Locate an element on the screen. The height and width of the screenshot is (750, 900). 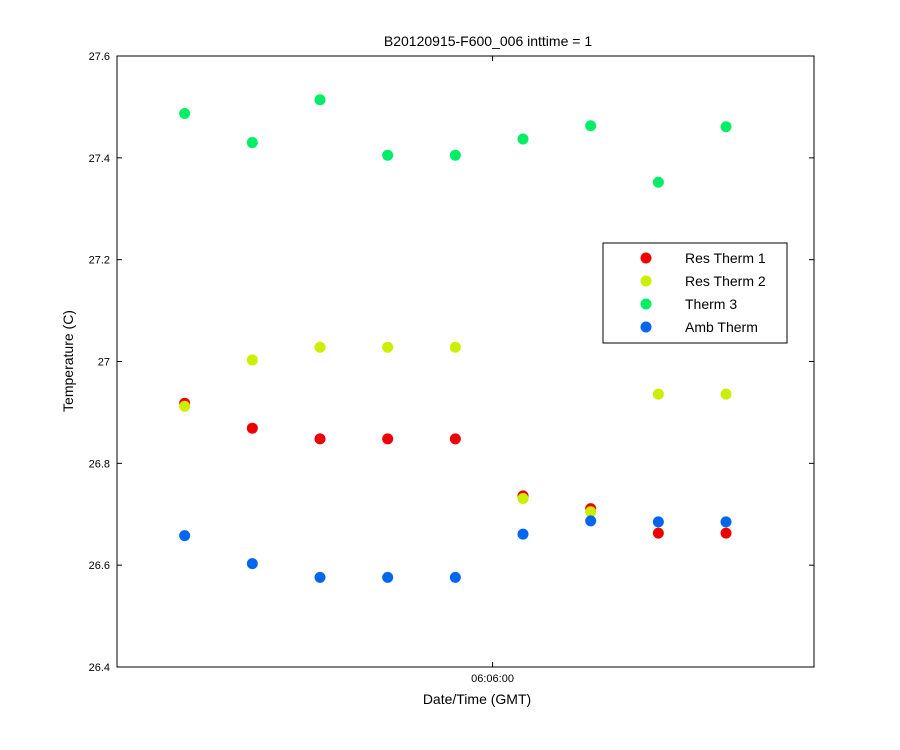
x-axis-label: Date/Time (GMT) is located at coordinates (477, 699).